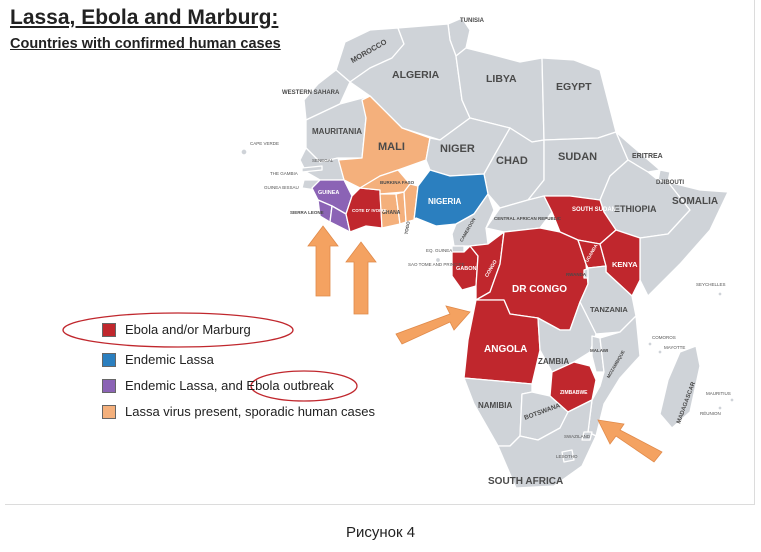 The width and height of the screenshot is (761, 552). Describe the element at coordinates (361, 278) in the screenshot. I see `arrow-cote-divoire` at that location.